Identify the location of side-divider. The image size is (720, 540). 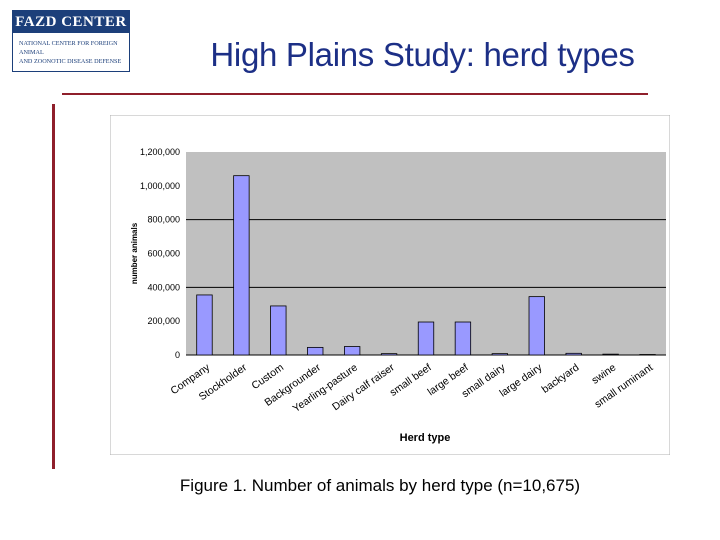
(53, 286).